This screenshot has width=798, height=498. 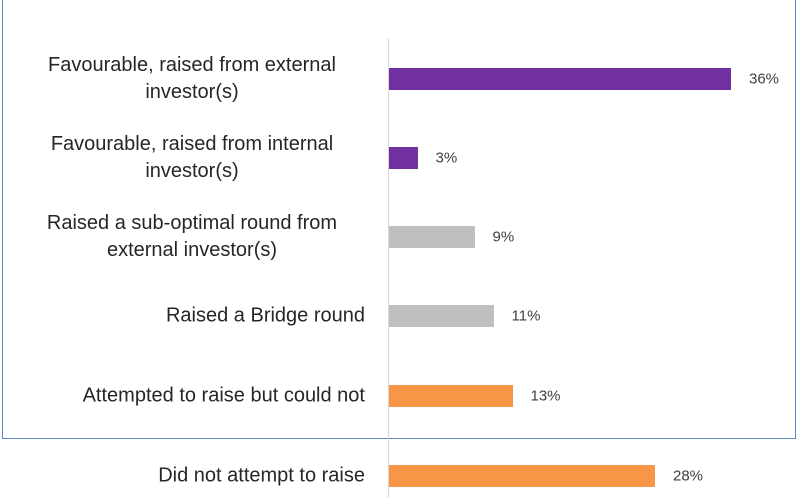 I want to click on value-label: 9%, so click(x=503, y=237).